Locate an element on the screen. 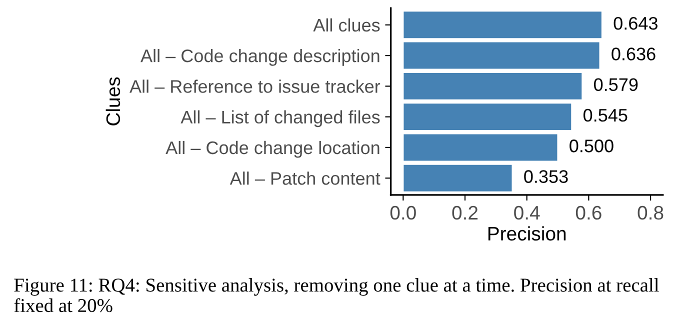 Image resolution: width=682 pixels, height=335 pixels. data-label: 0.636 is located at coordinates (634, 54).